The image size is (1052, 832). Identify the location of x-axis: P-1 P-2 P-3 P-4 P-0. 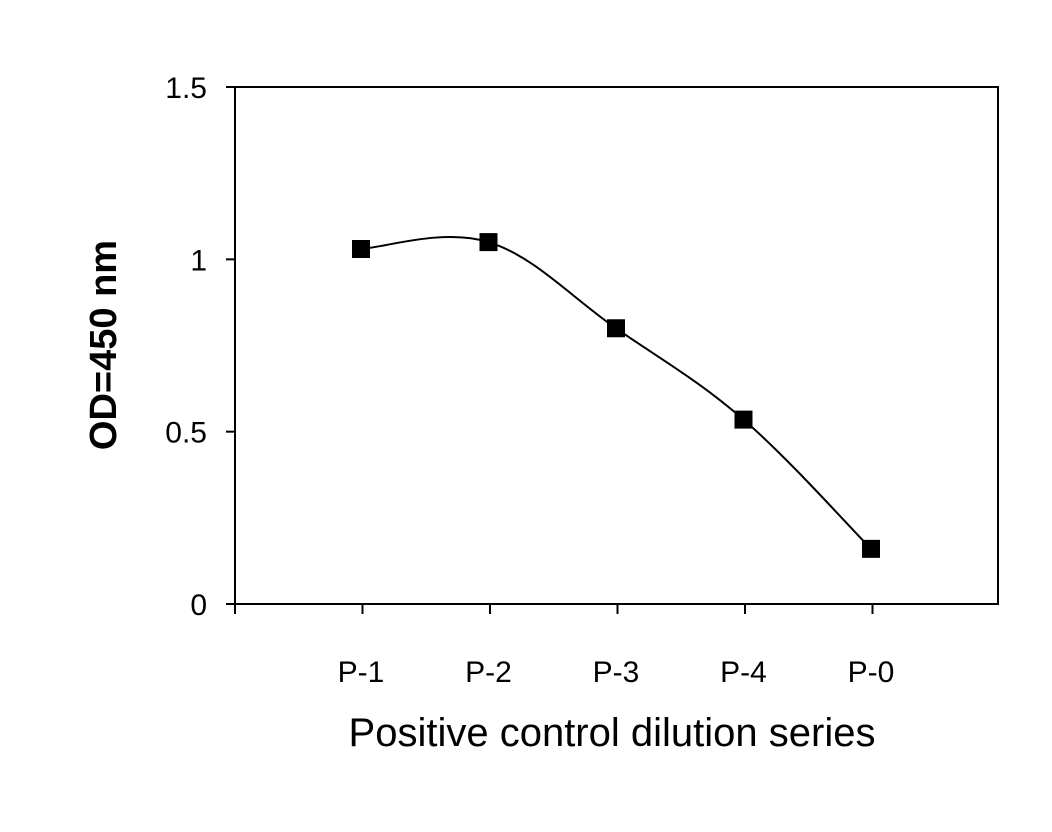
(564, 646).